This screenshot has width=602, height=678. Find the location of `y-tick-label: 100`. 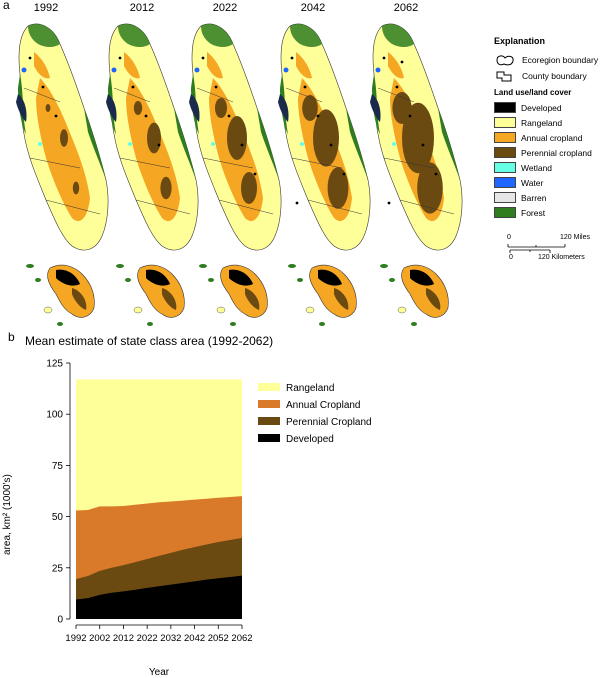

y-tick-label: 100 is located at coordinates (54, 415).